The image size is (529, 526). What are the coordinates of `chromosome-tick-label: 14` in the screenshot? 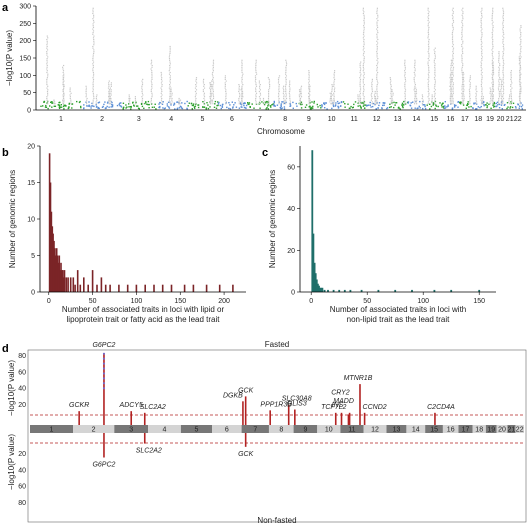 It's located at (417, 119).